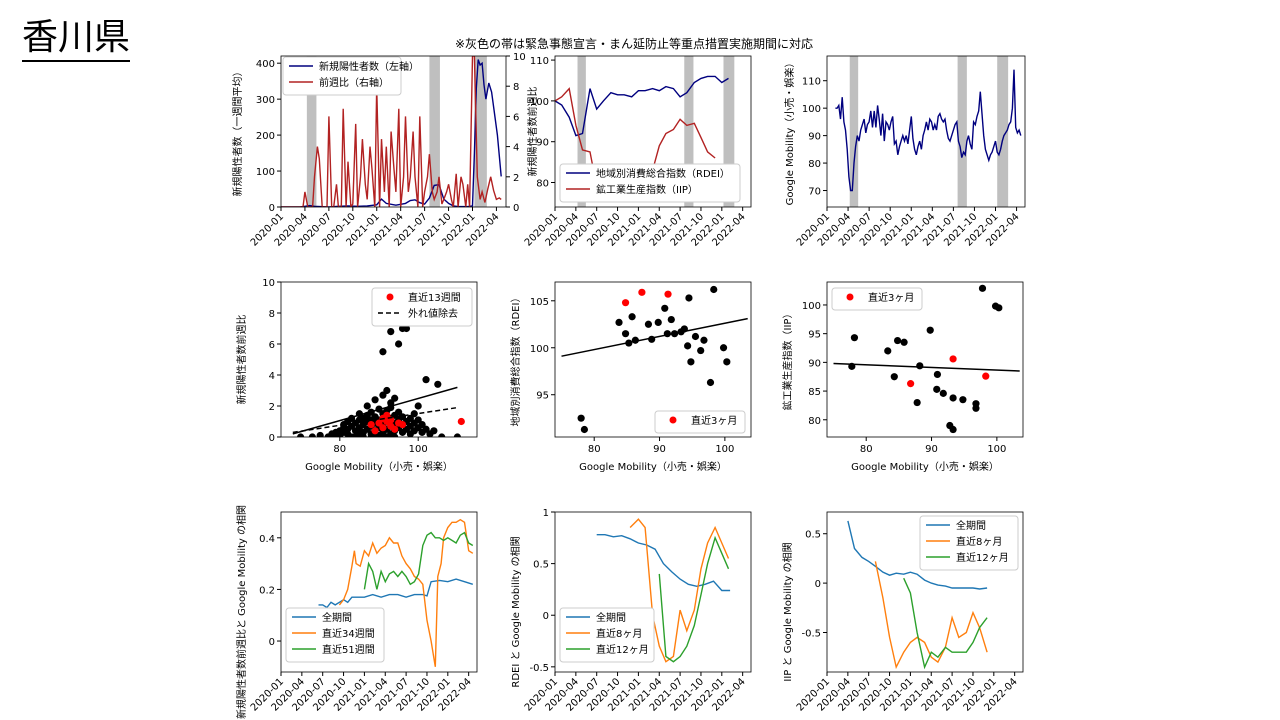 This screenshot has height=720, width=1280. What do you see at coordinates (926, 367) in the screenshot?
I see `scatter_iip-fit-line` at bounding box center [926, 367].